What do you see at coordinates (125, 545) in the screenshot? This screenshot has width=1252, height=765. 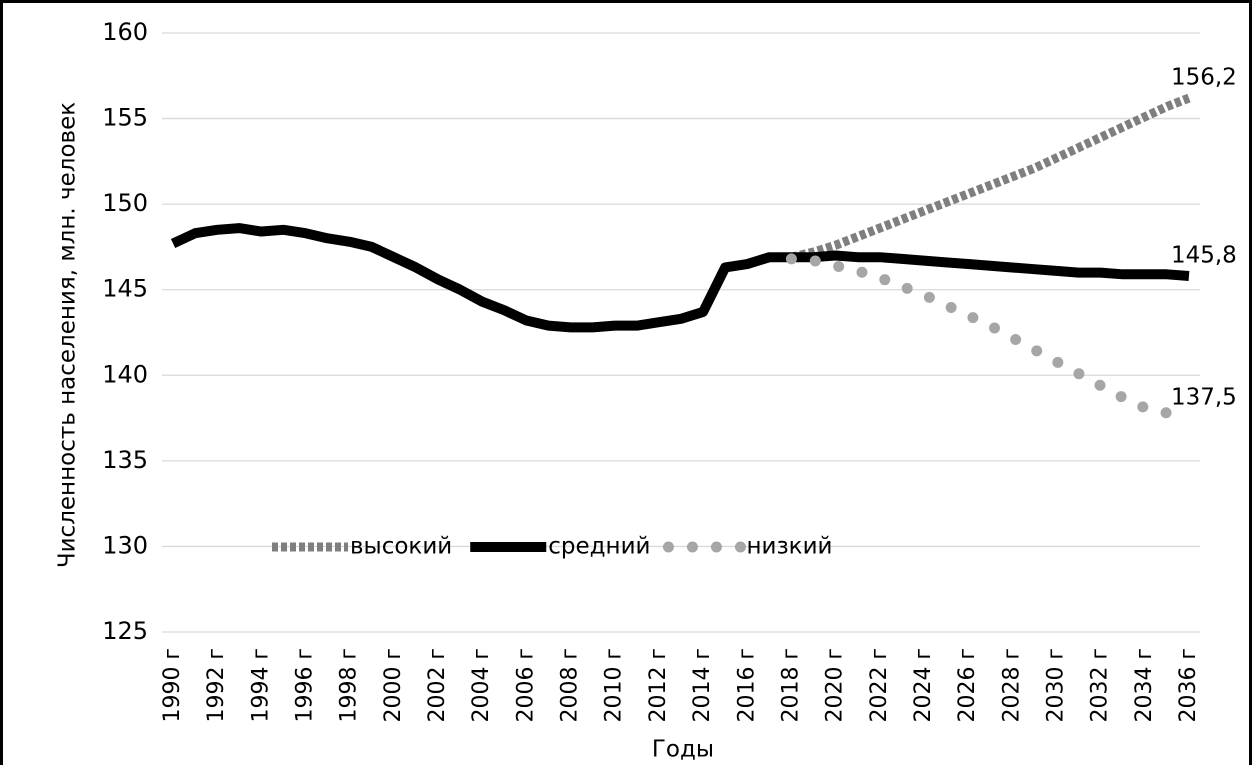 I see `y-tick-label: 130` at bounding box center [125, 545].